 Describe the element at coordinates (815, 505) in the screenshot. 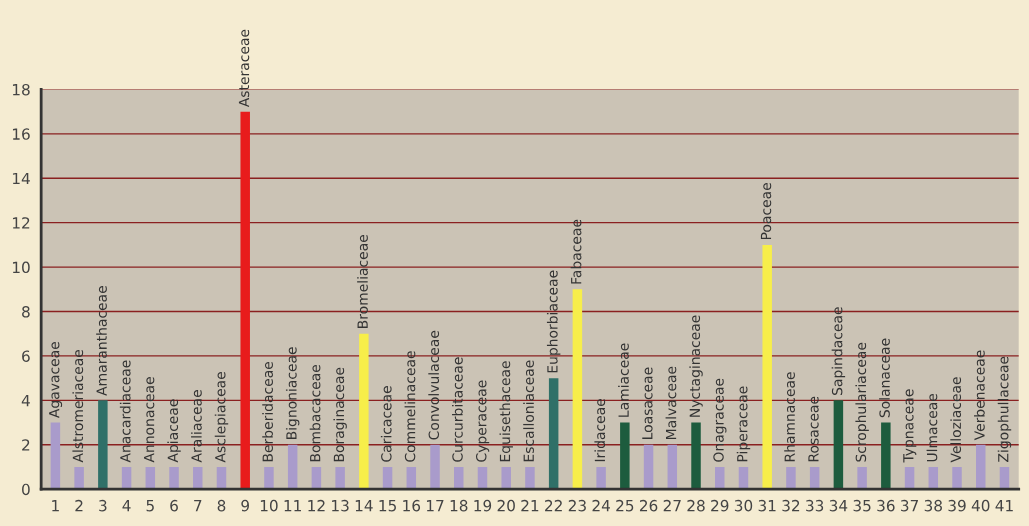

I see `x-tick-label: 33` at that location.